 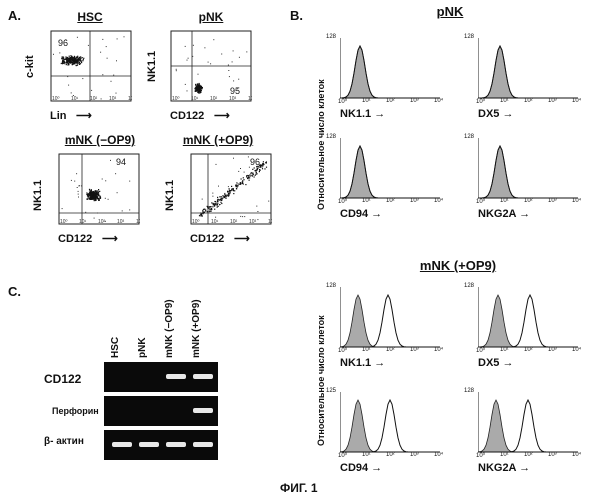 What do you see at coordinates (207, 239) in the screenshot?
I see `x-axis-label: CD122` at bounding box center [207, 239].